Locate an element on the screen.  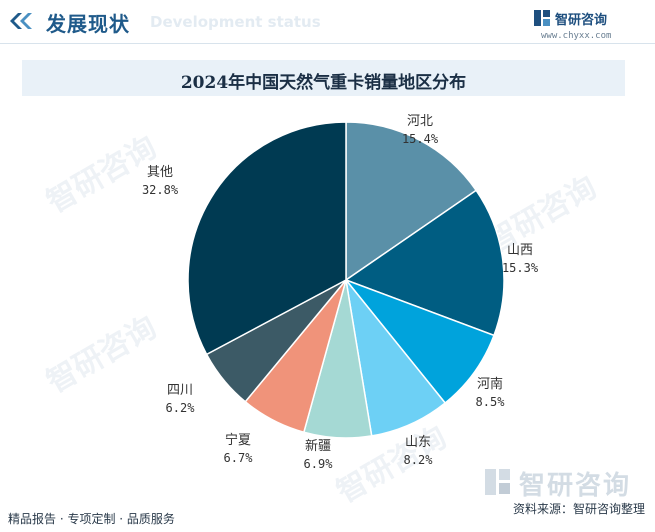
footer-logo-text: 智研咨询 is located at coordinates (575, 486).